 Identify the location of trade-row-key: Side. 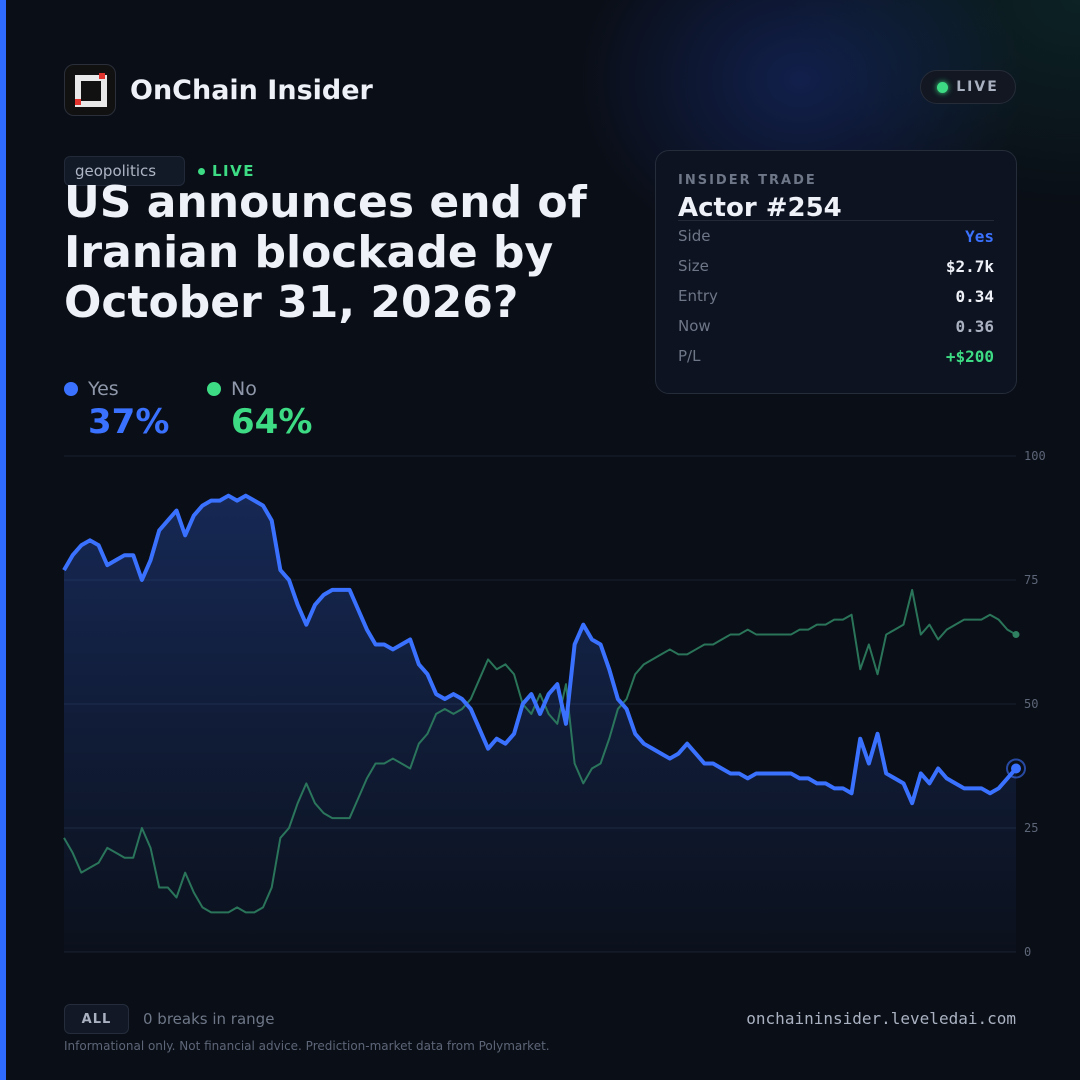
(694, 236).